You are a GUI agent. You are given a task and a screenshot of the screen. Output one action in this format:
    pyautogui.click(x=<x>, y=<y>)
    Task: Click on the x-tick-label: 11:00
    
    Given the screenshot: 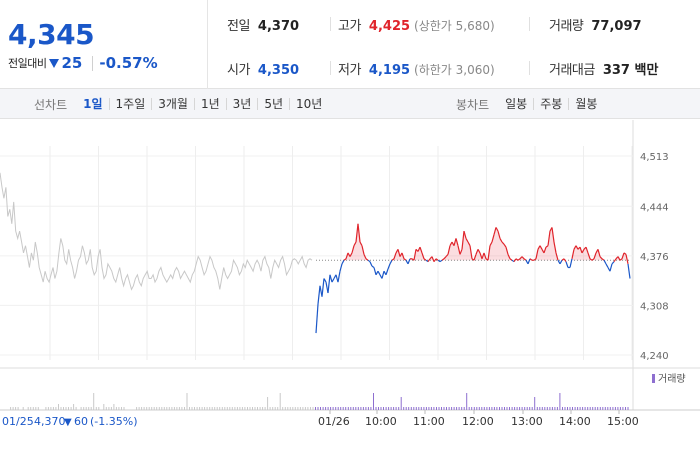 What is the action you would take?
    pyautogui.click(x=429, y=421)
    